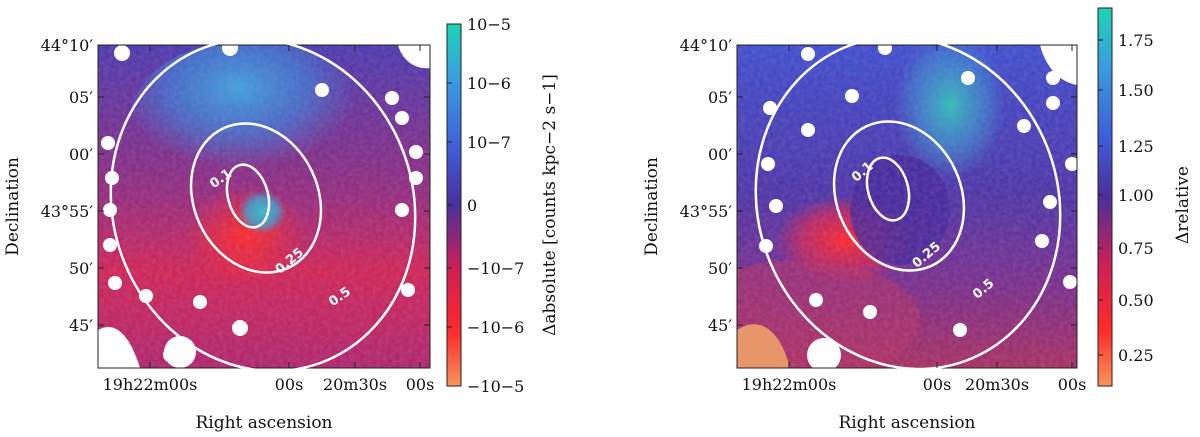  Describe the element at coordinates (1183, 205) in the screenshot. I see `right-colorbar-label: Δrelative` at that location.